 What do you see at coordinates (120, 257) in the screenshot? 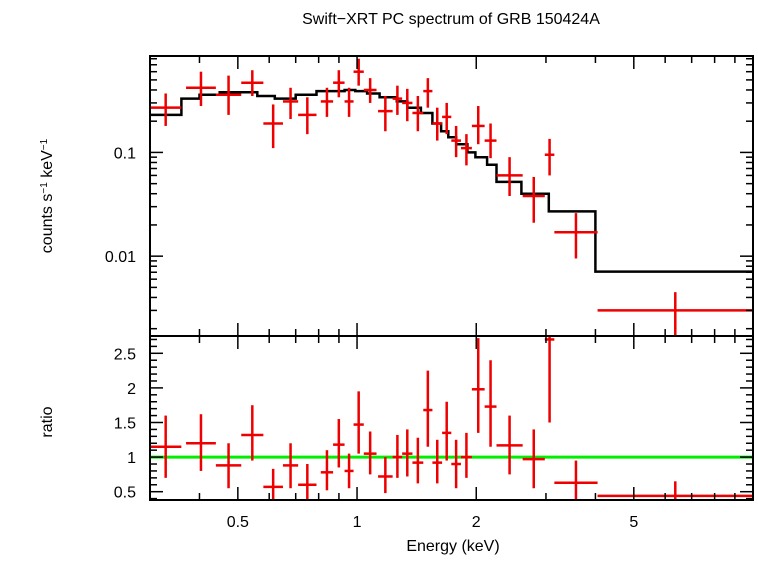
I see `spectrum-y-tick-label: 0.01` at bounding box center [120, 257].